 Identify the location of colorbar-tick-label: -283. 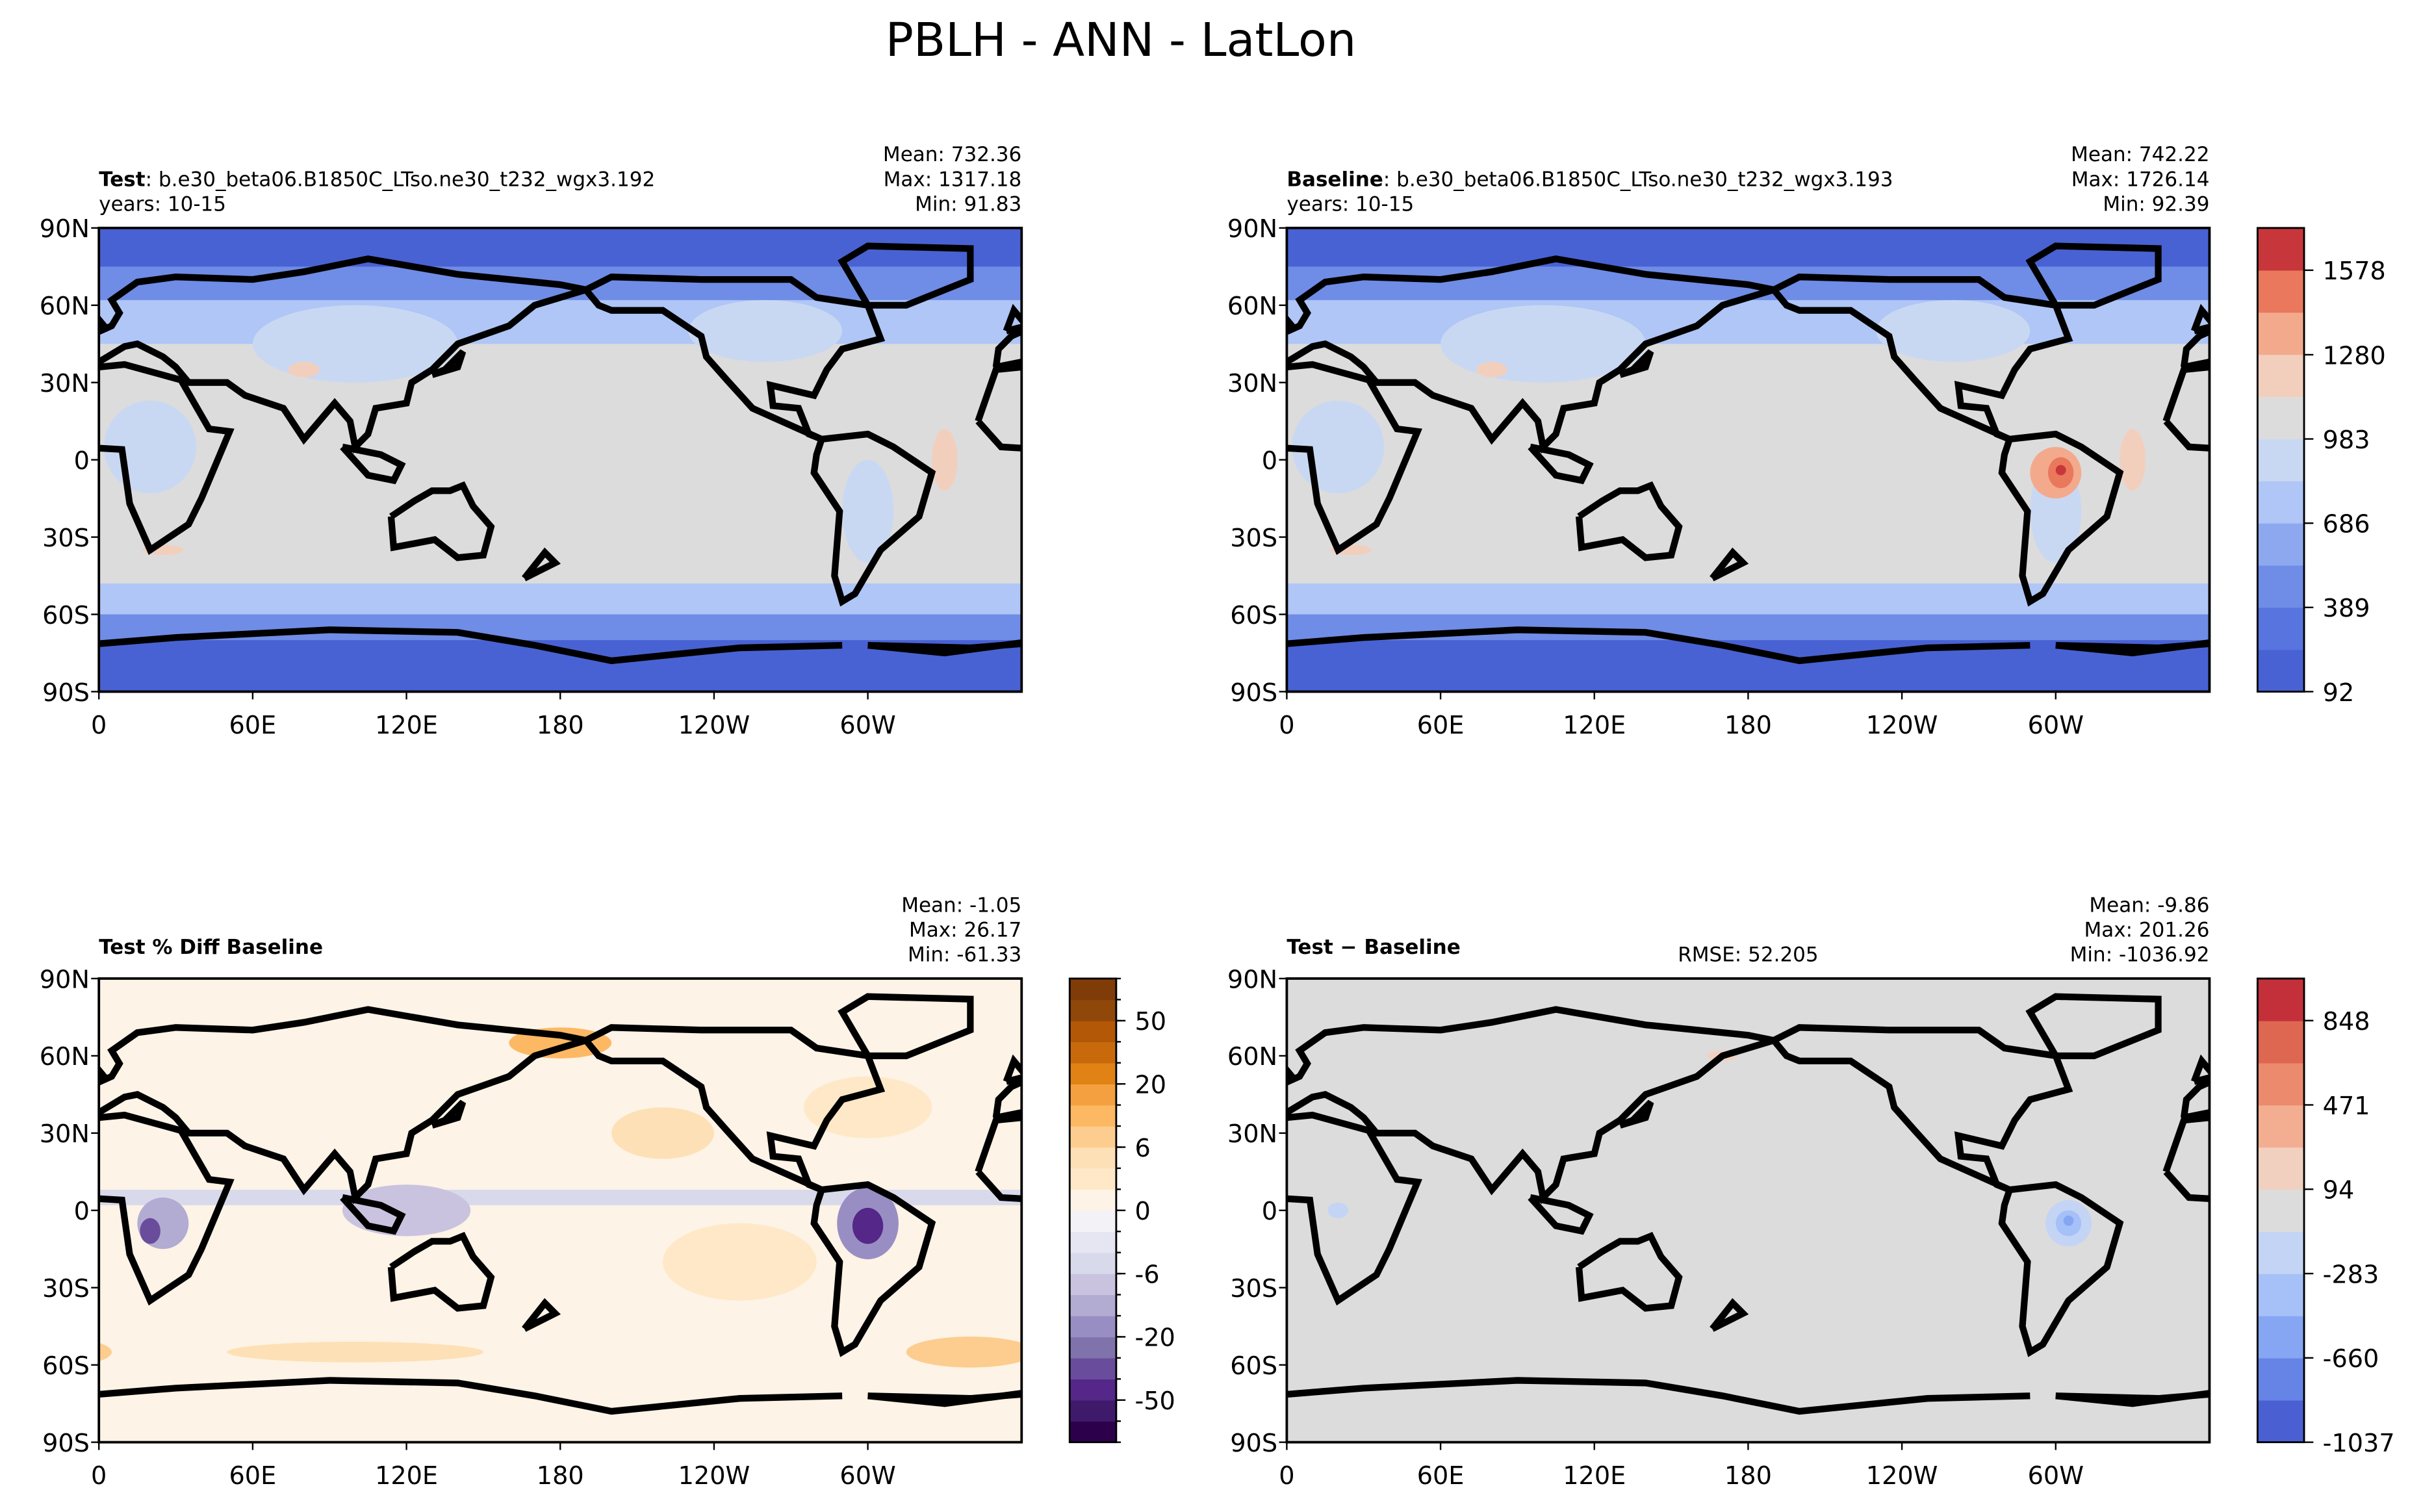
(2351, 1275).